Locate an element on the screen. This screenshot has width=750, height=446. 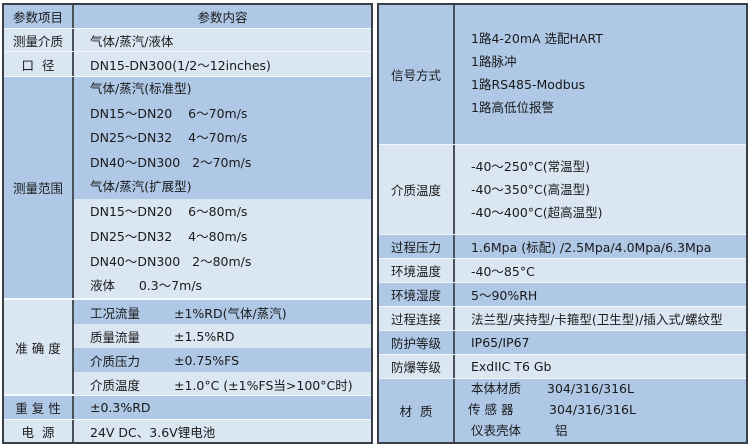
item-value: ±0.75%FS is located at coordinates (207, 360).